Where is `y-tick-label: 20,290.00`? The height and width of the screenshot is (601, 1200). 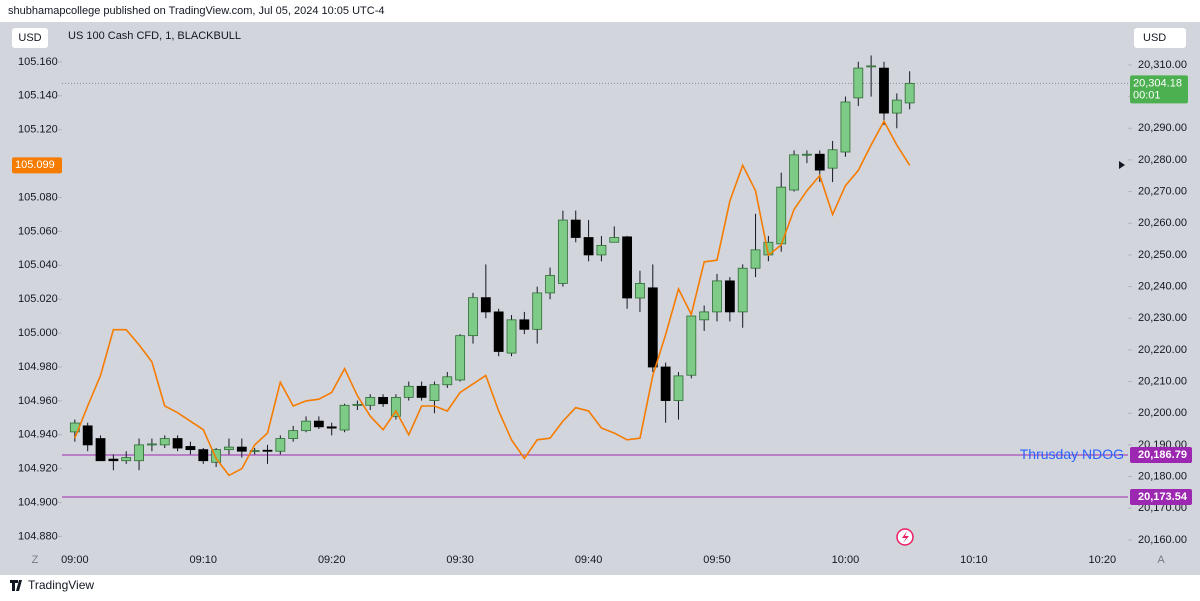
y-tick-label: 20,290.00 is located at coordinates (1162, 128).